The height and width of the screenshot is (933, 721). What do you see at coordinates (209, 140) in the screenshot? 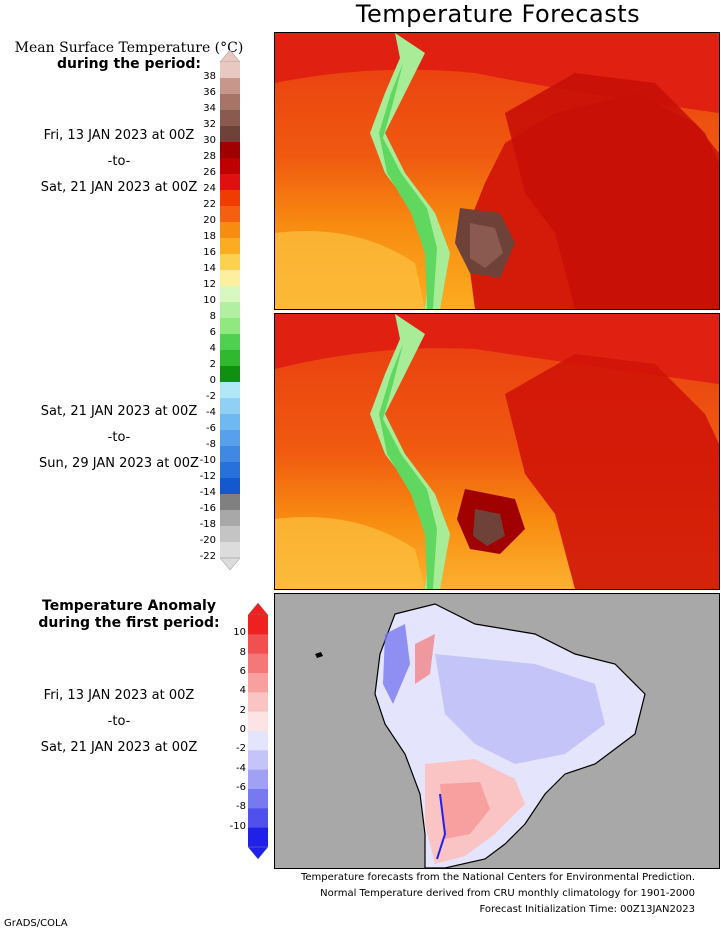
I see `colorbar-tick-label: 30` at bounding box center [209, 140].